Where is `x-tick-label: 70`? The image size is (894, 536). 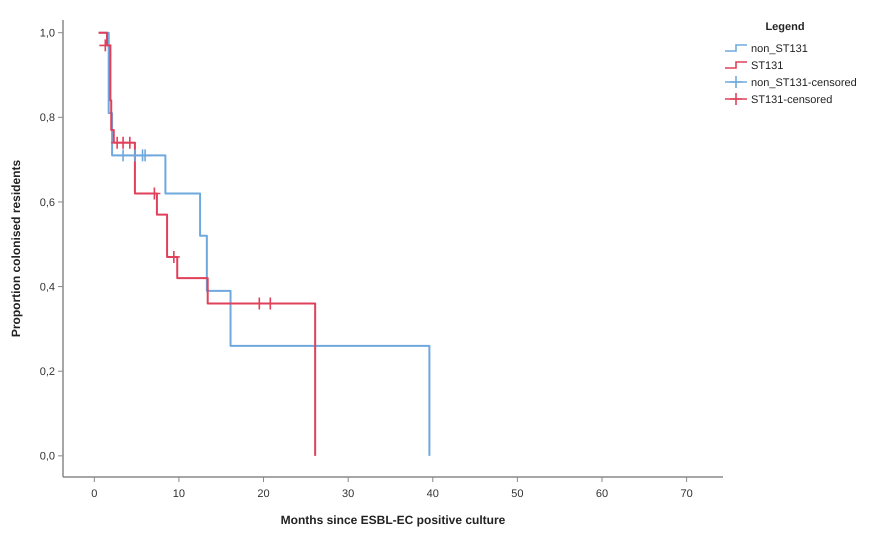 x-tick-label: 70 is located at coordinates (686, 494).